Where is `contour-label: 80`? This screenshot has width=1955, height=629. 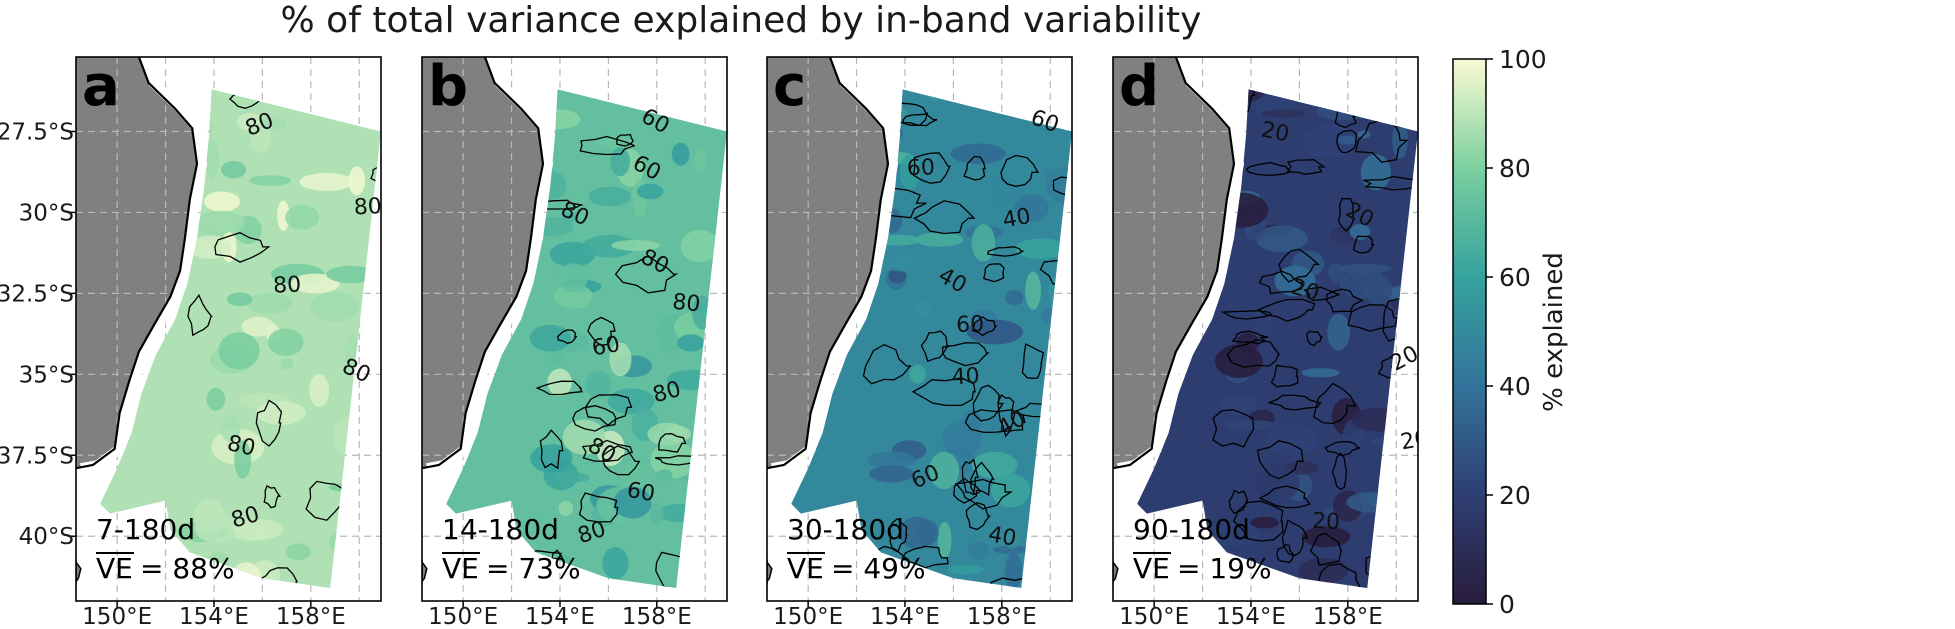
contour-label: 80 is located at coordinates (241, 446).